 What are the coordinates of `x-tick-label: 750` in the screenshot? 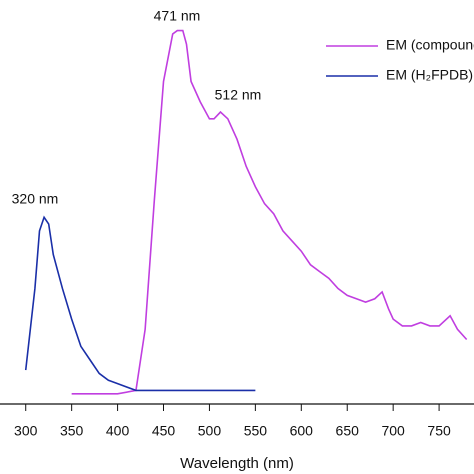 It's located at (439, 431).